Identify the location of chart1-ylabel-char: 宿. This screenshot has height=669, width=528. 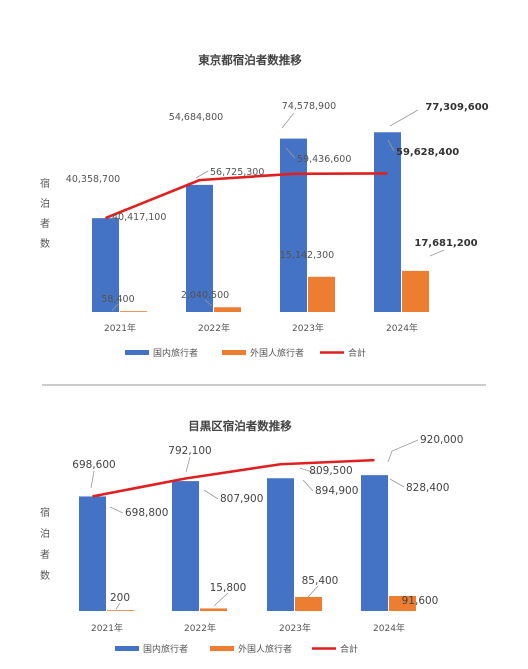
(45, 183).